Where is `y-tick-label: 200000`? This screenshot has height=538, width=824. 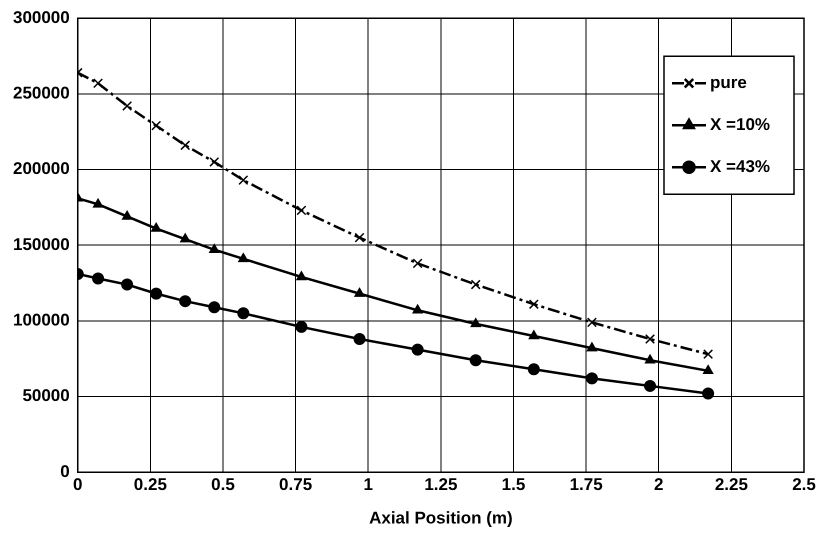
y-tick-label: 200000 is located at coordinates (41, 168).